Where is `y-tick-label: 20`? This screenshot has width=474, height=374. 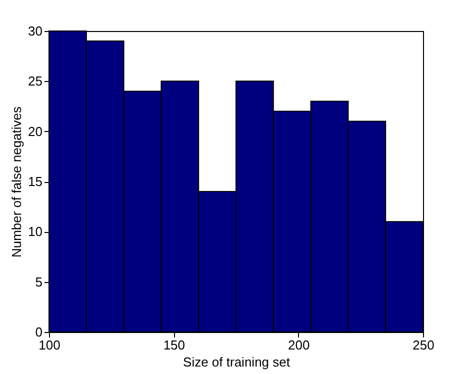 y-tick-label: 20 is located at coordinates (35, 131).